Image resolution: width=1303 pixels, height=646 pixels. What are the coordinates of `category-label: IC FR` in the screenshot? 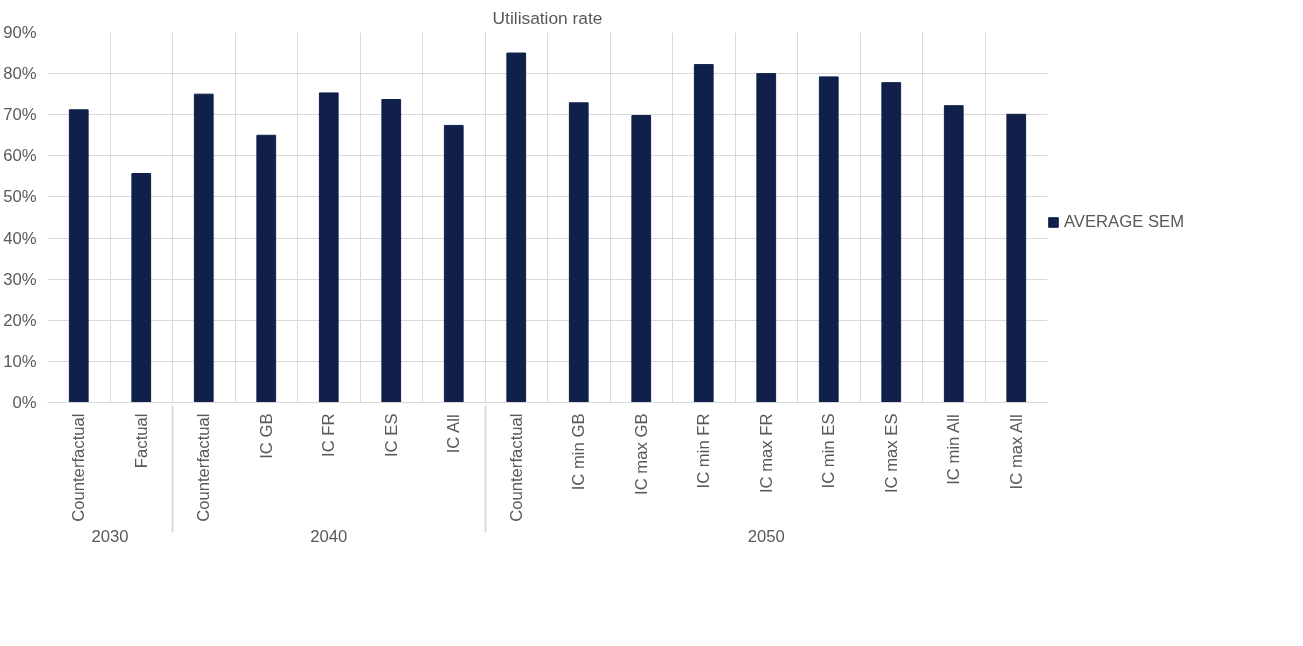 It's located at (329, 435).